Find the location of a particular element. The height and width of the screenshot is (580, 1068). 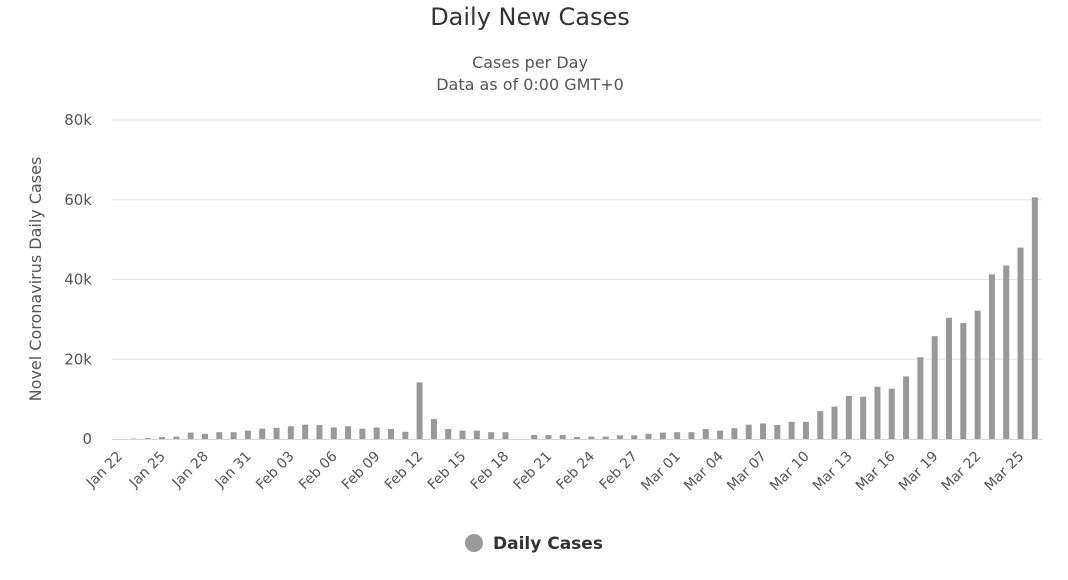

x-tick-label: Mar 25 is located at coordinates (1005, 472).